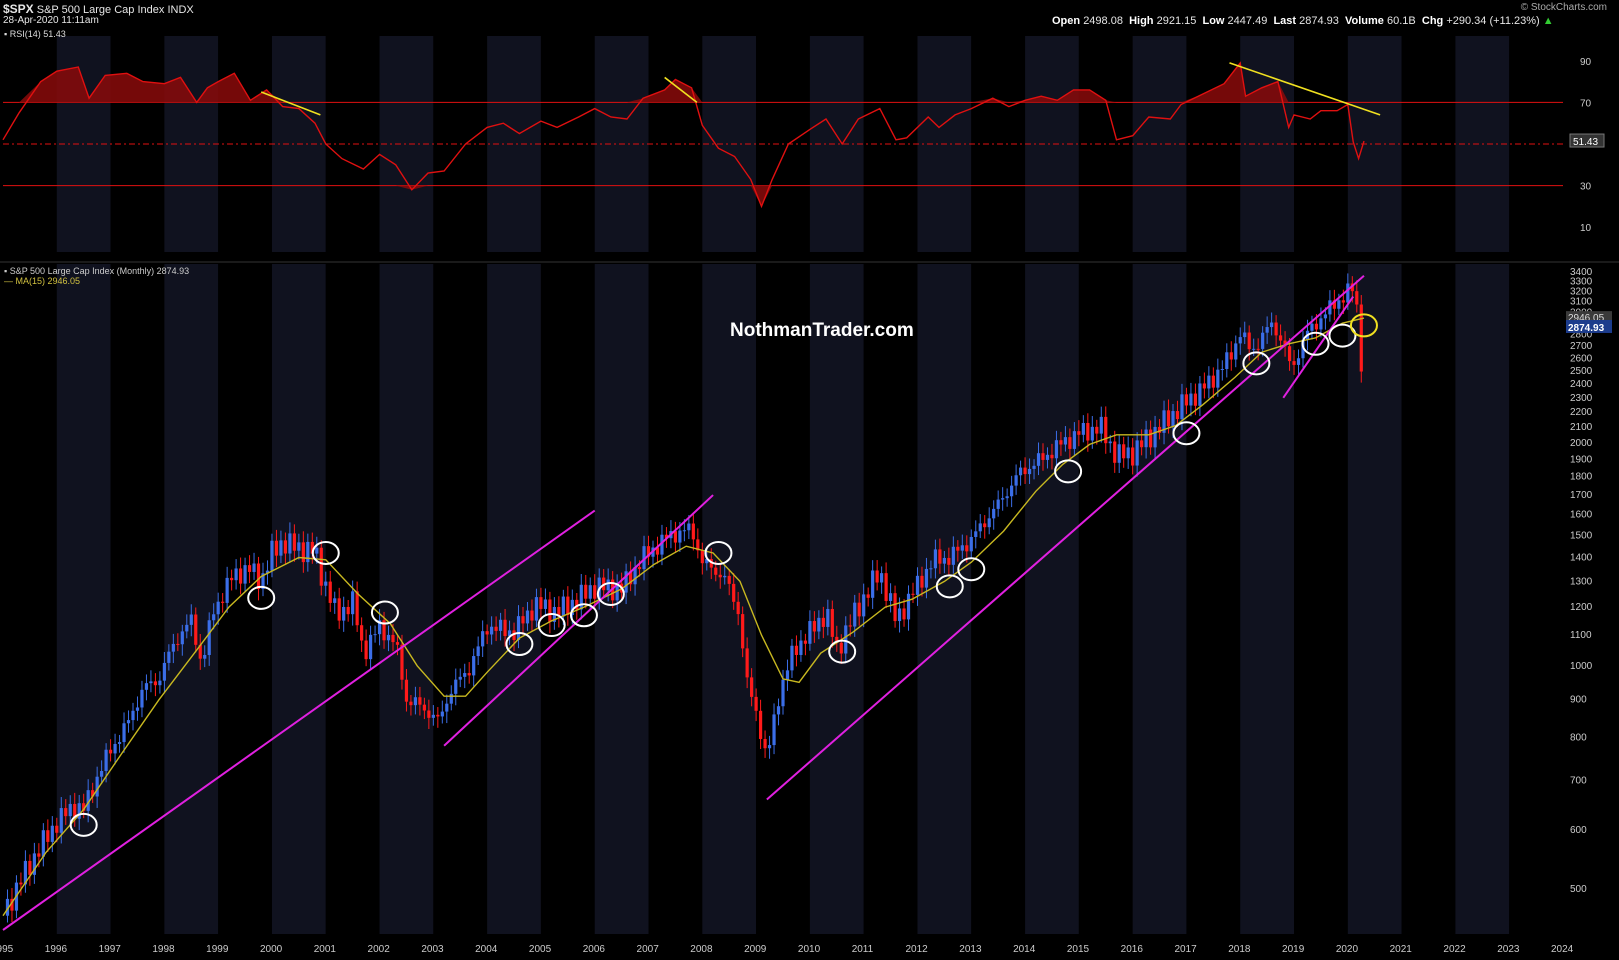 This screenshot has width=1619, height=960. Describe the element at coordinates (1581, 535) in the screenshot. I see `price-tick-label: 1500` at that location.